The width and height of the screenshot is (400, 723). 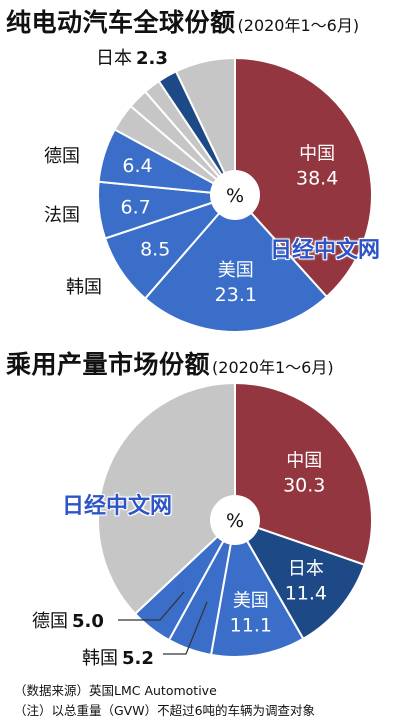 What do you see at coordinates (115, 690) in the screenshot?
I see `source-note: （数据来源）英国LMC Automotive` at bounding box center [115, 690].